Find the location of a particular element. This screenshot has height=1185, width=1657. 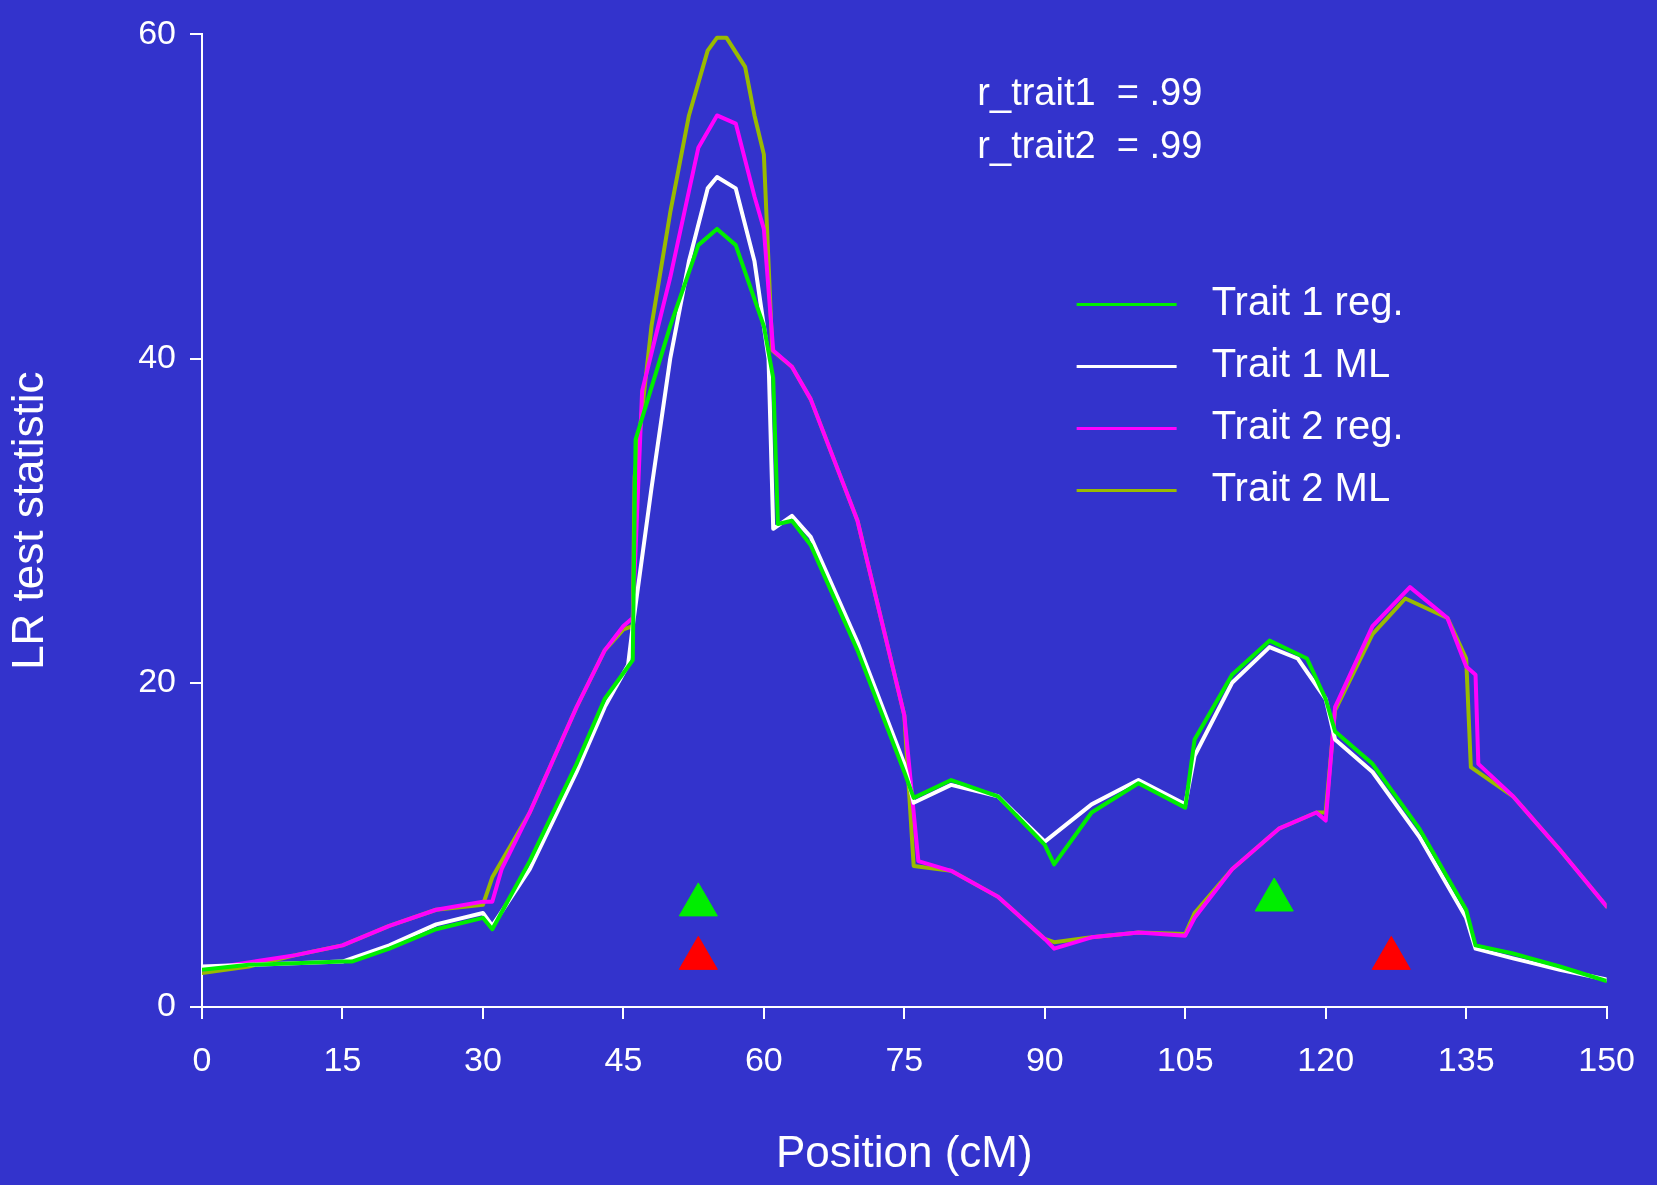

x-tick-label: 75 is located at coordinates (904, 1058).